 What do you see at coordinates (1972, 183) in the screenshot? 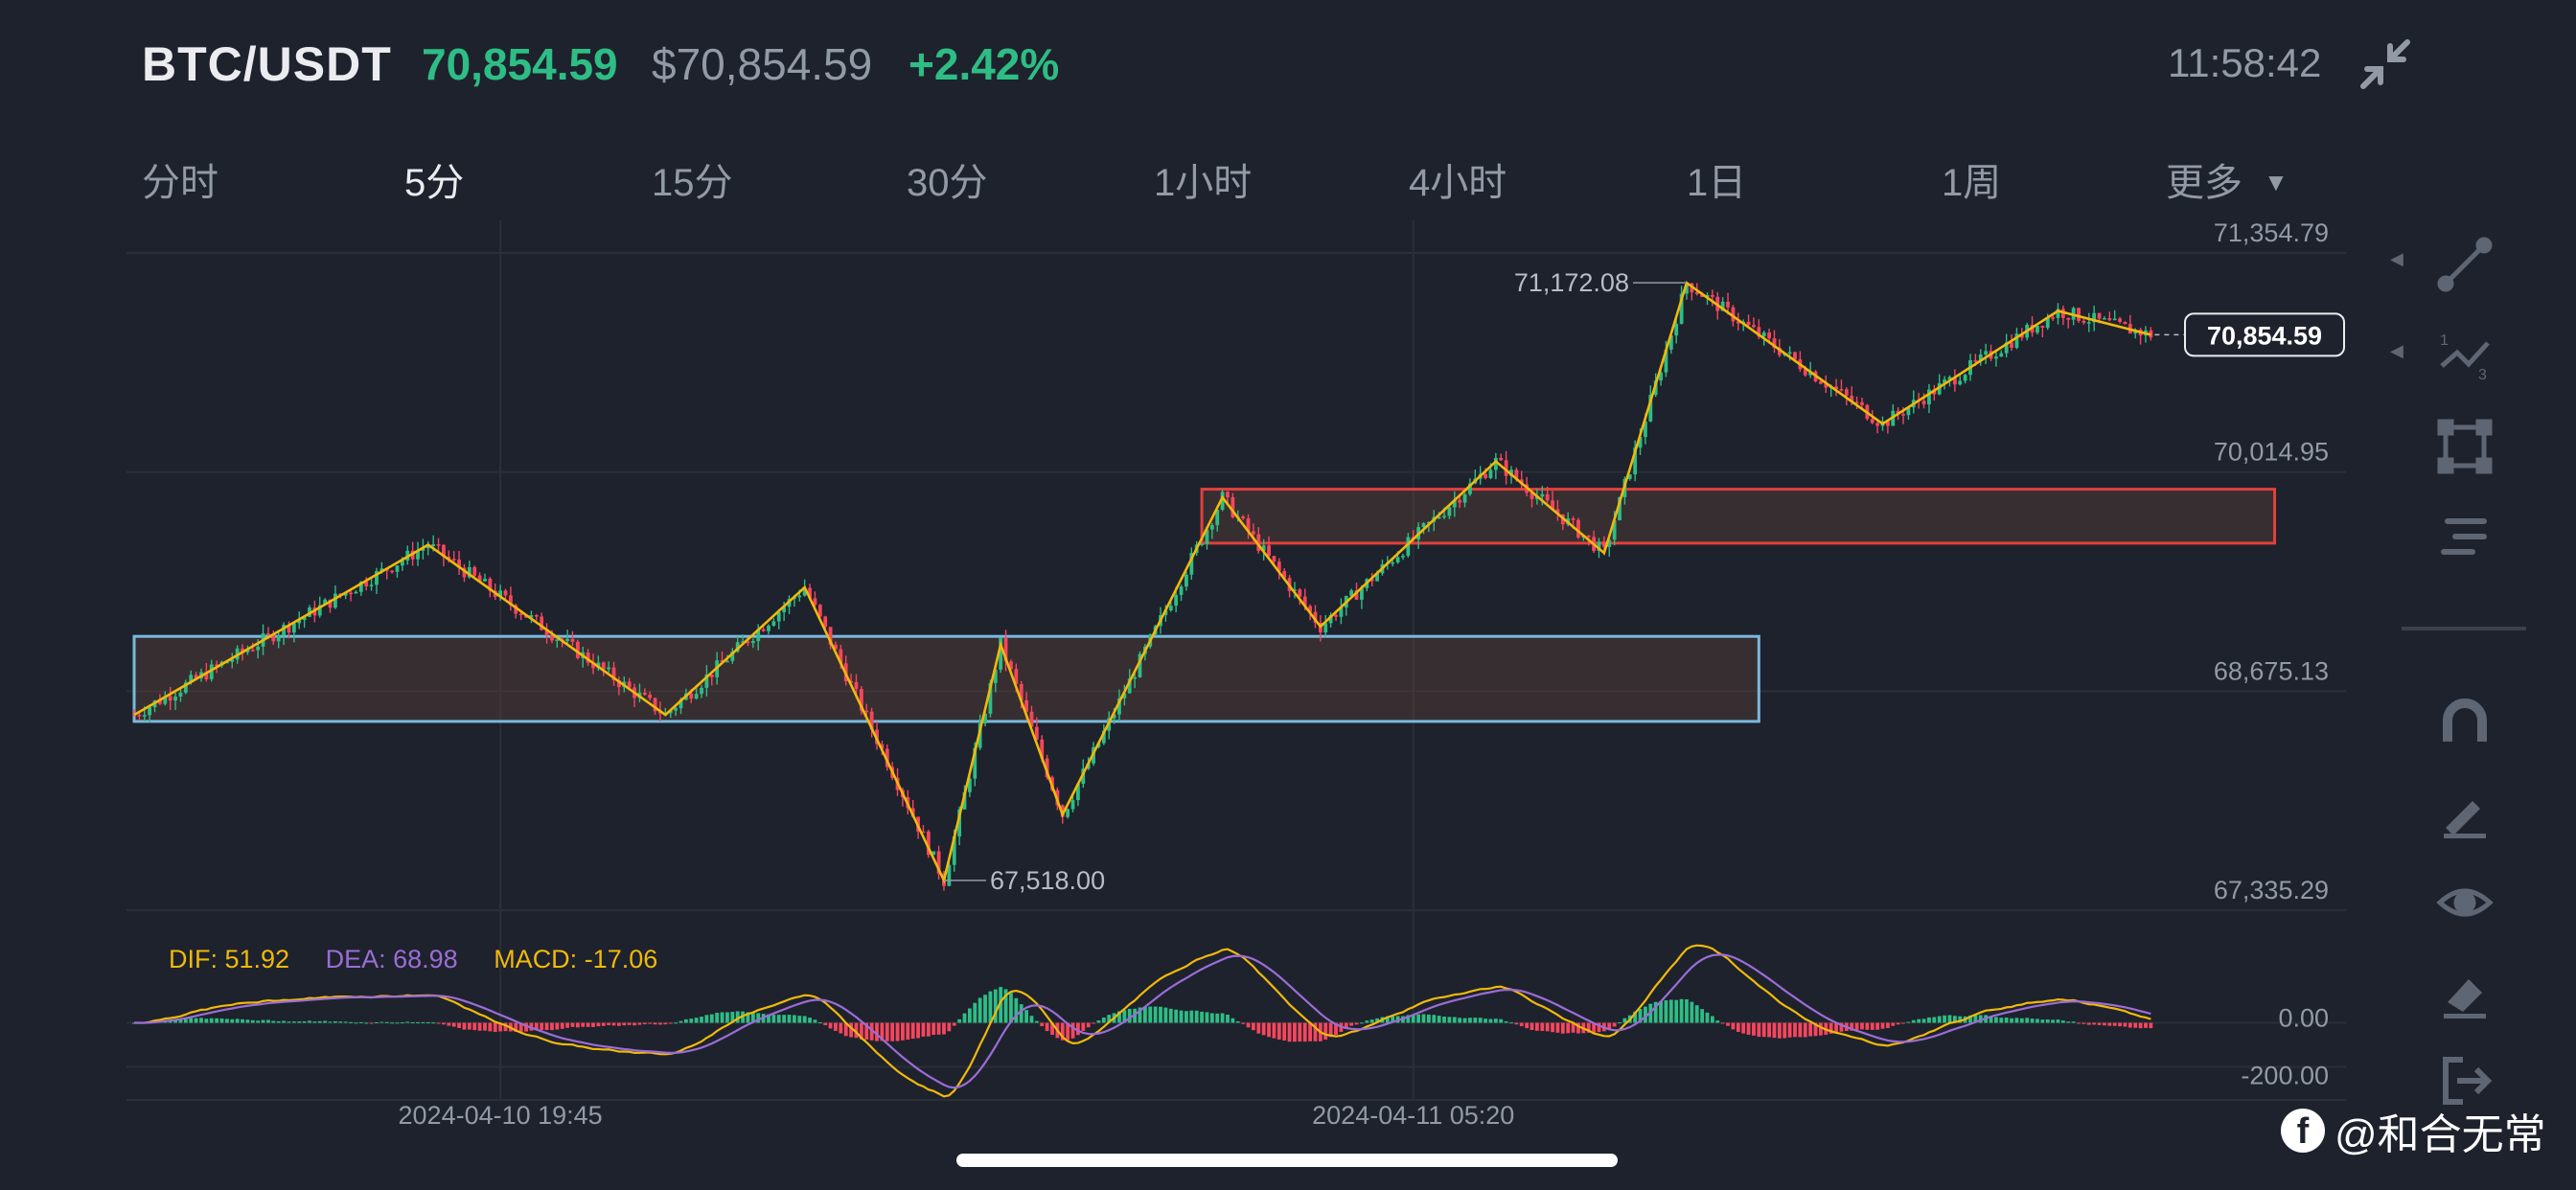
I see `tab-1w: 1周` at bounding box center [1972, 183].